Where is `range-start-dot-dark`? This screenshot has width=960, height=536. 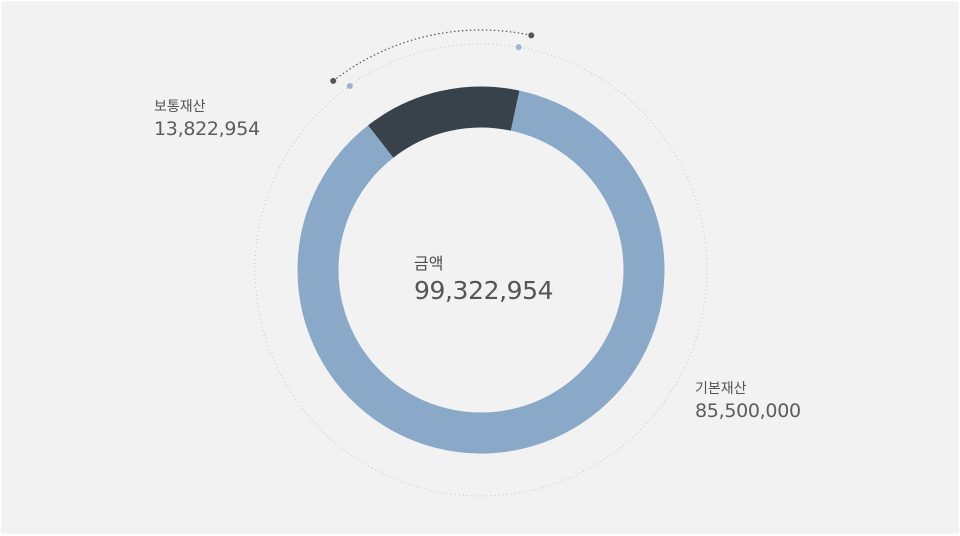 range-start-dot-dark is located at coordinates (333, 80).